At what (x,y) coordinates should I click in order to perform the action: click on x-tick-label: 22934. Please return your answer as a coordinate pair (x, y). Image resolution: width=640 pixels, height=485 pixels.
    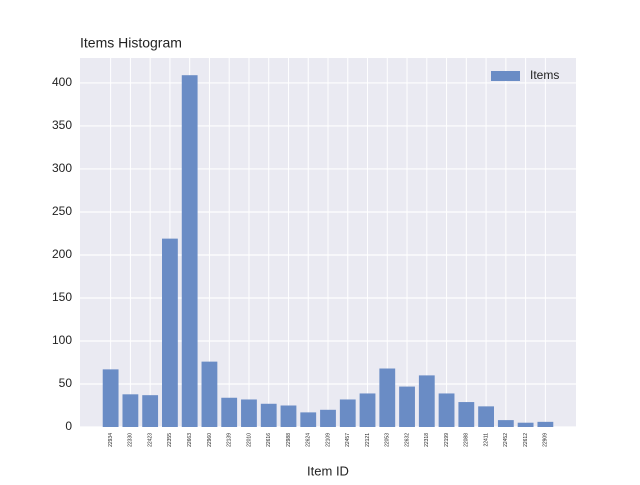
    Looking at the image, I should click on (111, 440).